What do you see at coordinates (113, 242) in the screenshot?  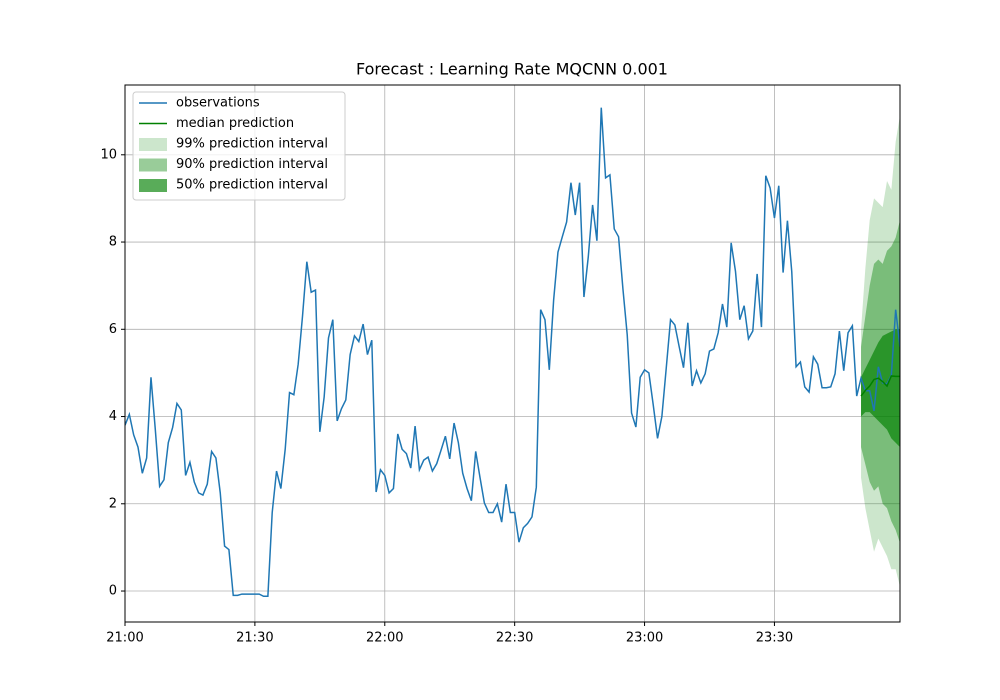 I see `y-tick-label: 8` at bounding box center [113, 242].